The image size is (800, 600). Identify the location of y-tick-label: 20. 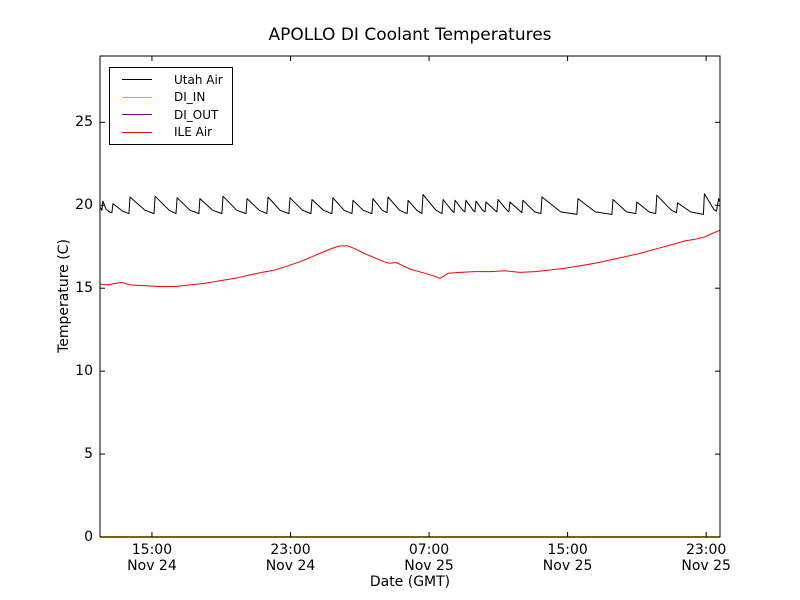
(84, 205).